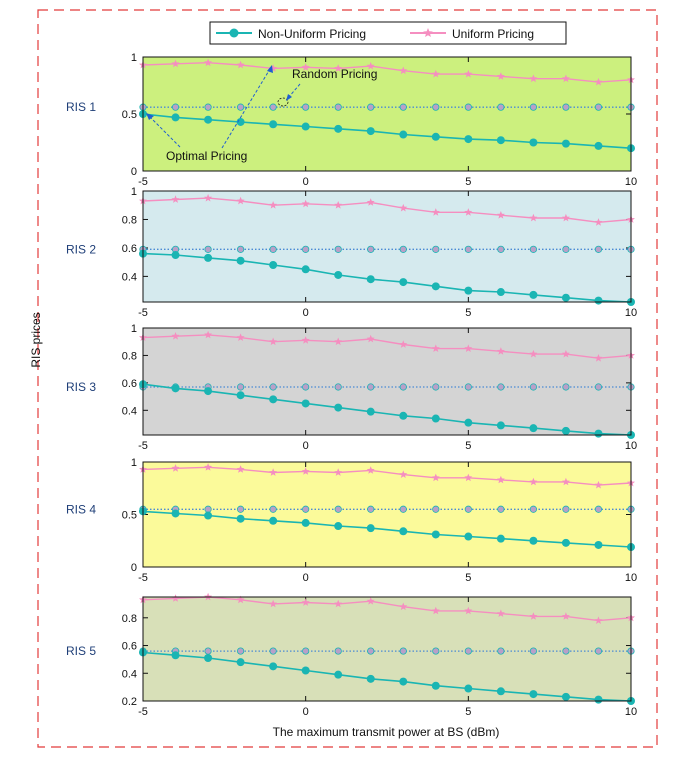 Image resolution: width=687 pixels, height=760 pixels. Describe the element at coordinates (150, 116) in the screenshot. I see `optimal-pricing-arrowhead-left` at that location.